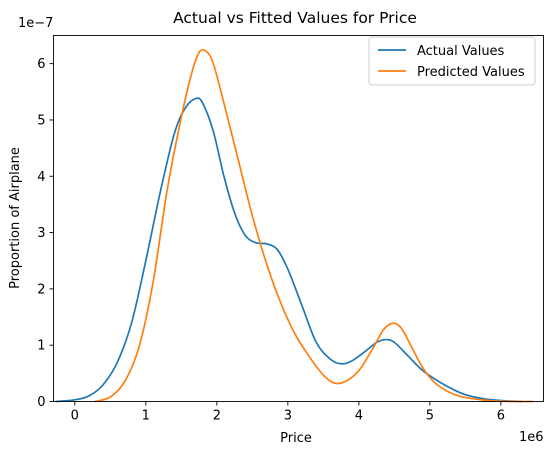  I want to click on y-tick-label: 2, so click(41, 289).